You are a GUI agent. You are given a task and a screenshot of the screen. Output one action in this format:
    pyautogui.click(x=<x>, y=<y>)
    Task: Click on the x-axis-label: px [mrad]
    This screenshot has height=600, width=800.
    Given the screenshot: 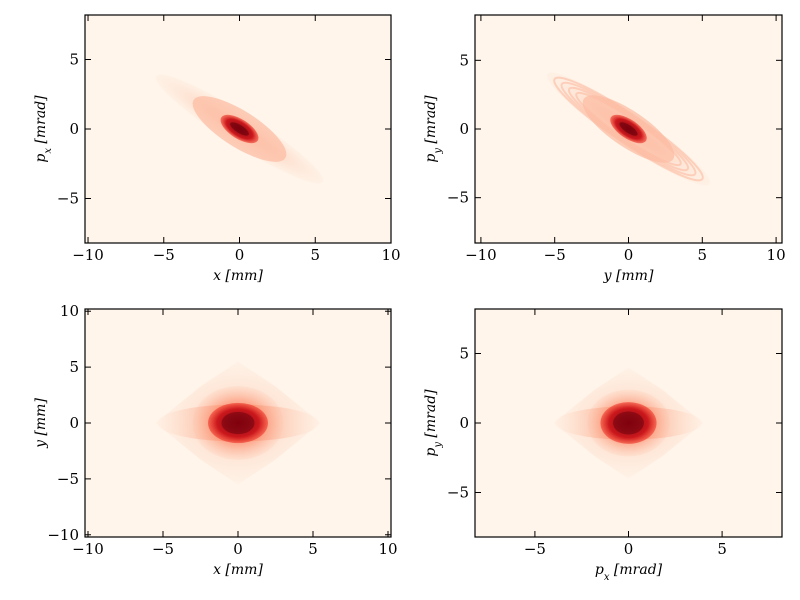 What is the action you would take?
    pyautogui.click(x=629, y=572)
    